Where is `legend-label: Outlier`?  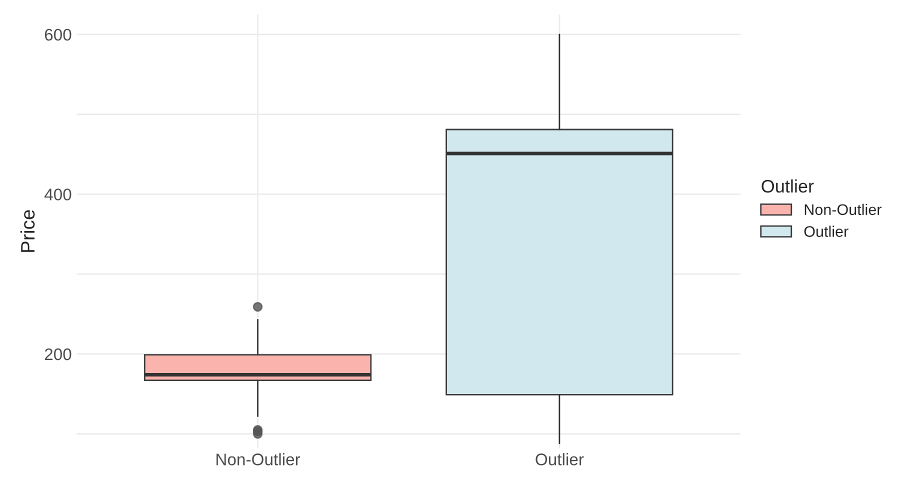
legend-label: Outlier is located at coordinates (826, 231).